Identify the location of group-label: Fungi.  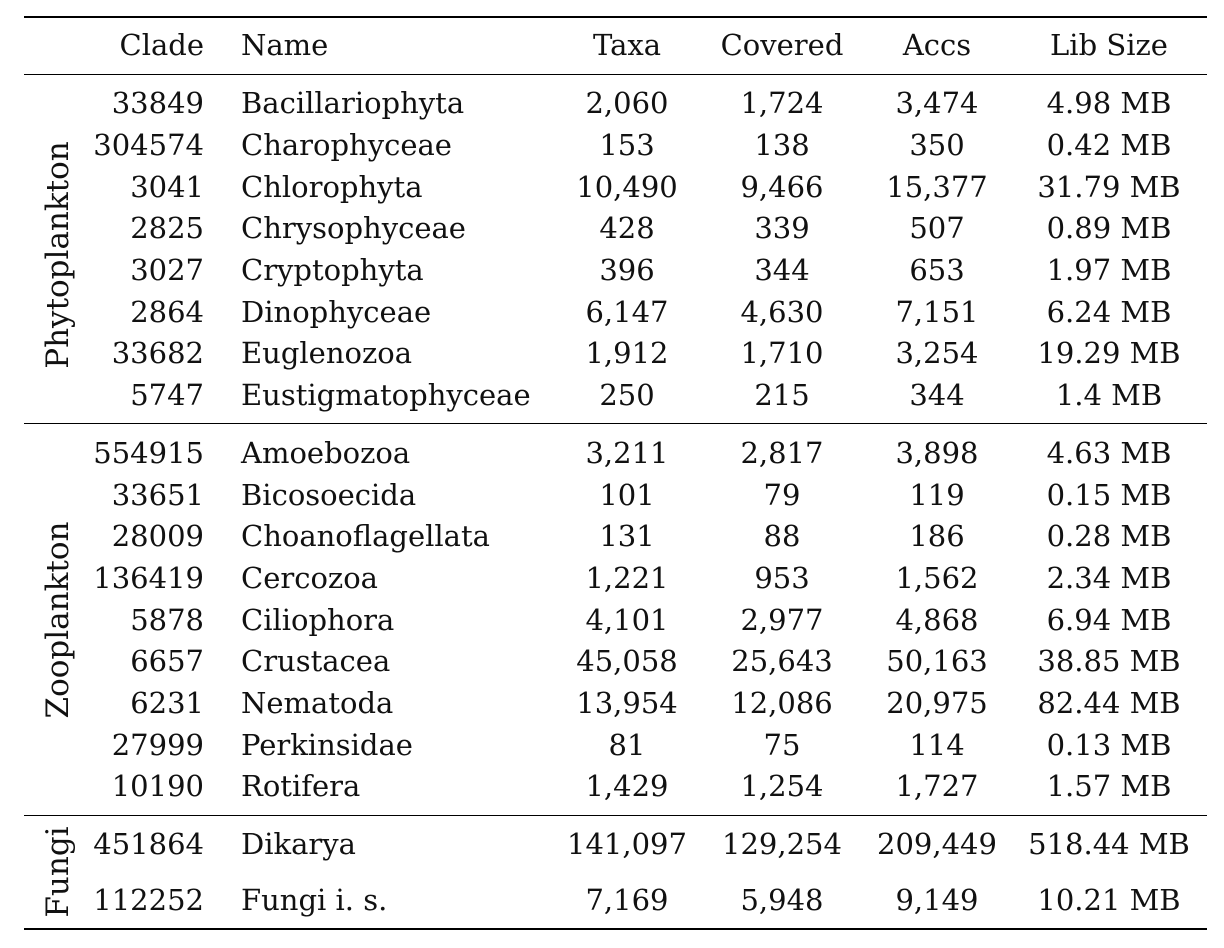
(58, 872).